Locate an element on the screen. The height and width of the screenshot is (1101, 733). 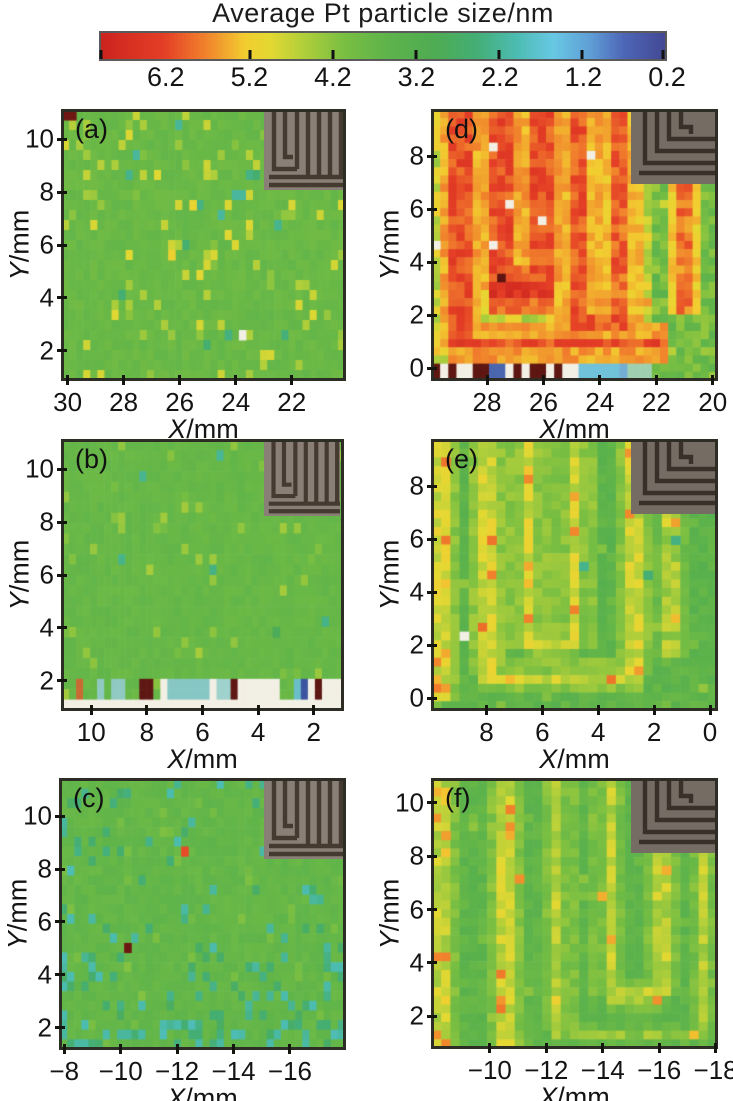
x-tick-label: 8 is located at coordinates (147, 732).